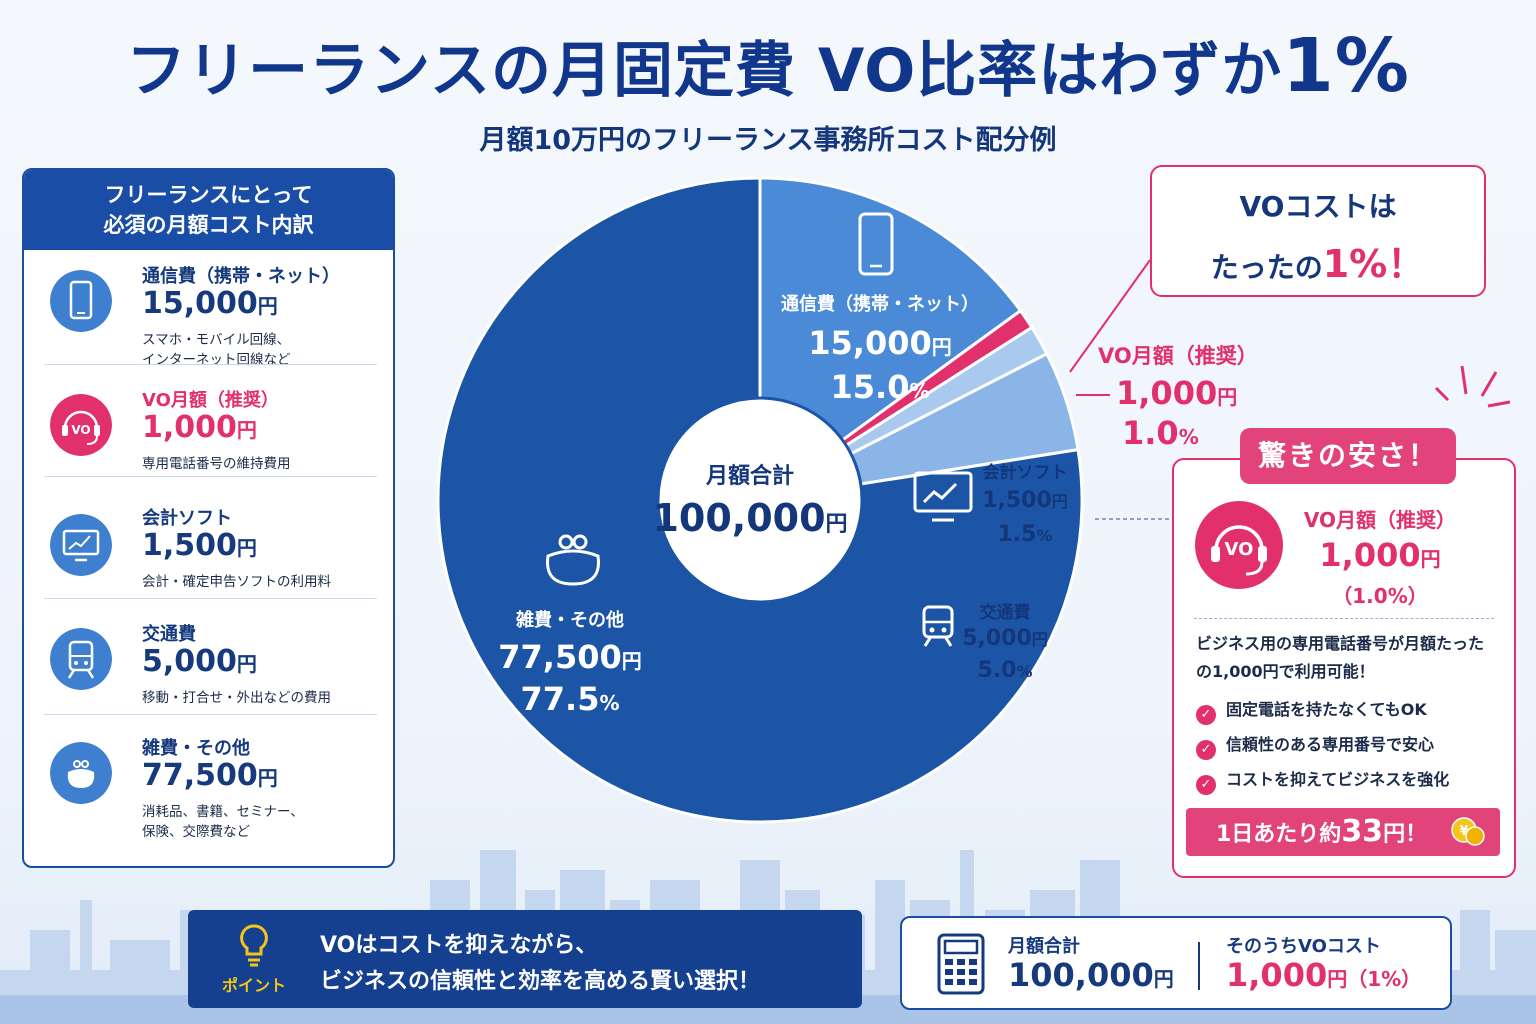 The height and width of the screenshot is (1024, 1536). I want to click on pie-slice-communication, so click(890, 339).